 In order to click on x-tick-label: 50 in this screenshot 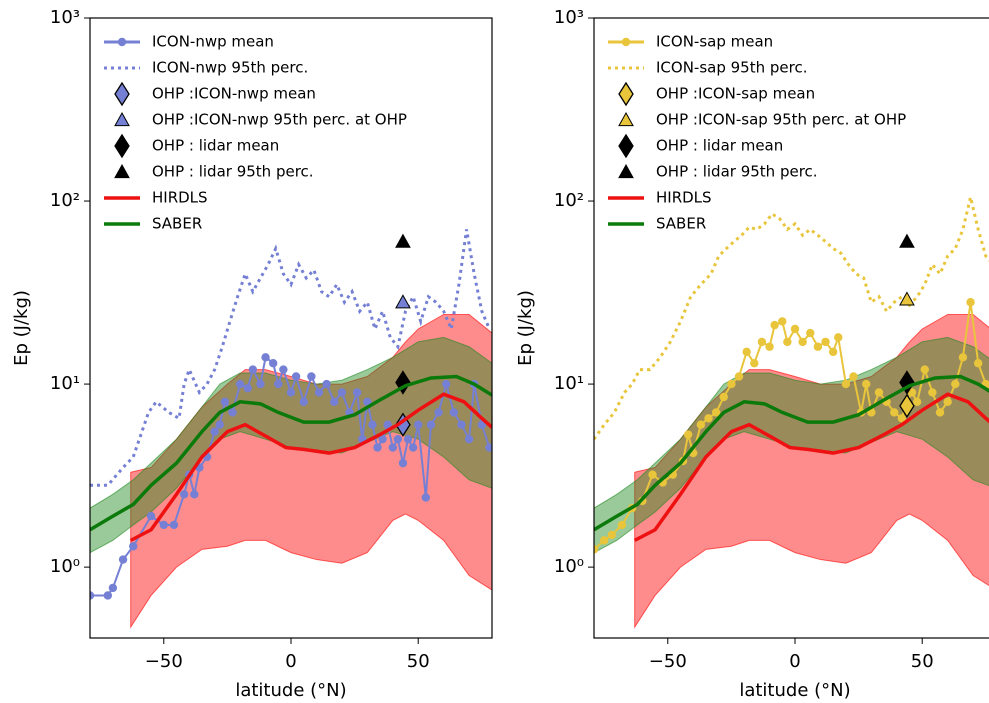, I will do `click(922, 661)`.